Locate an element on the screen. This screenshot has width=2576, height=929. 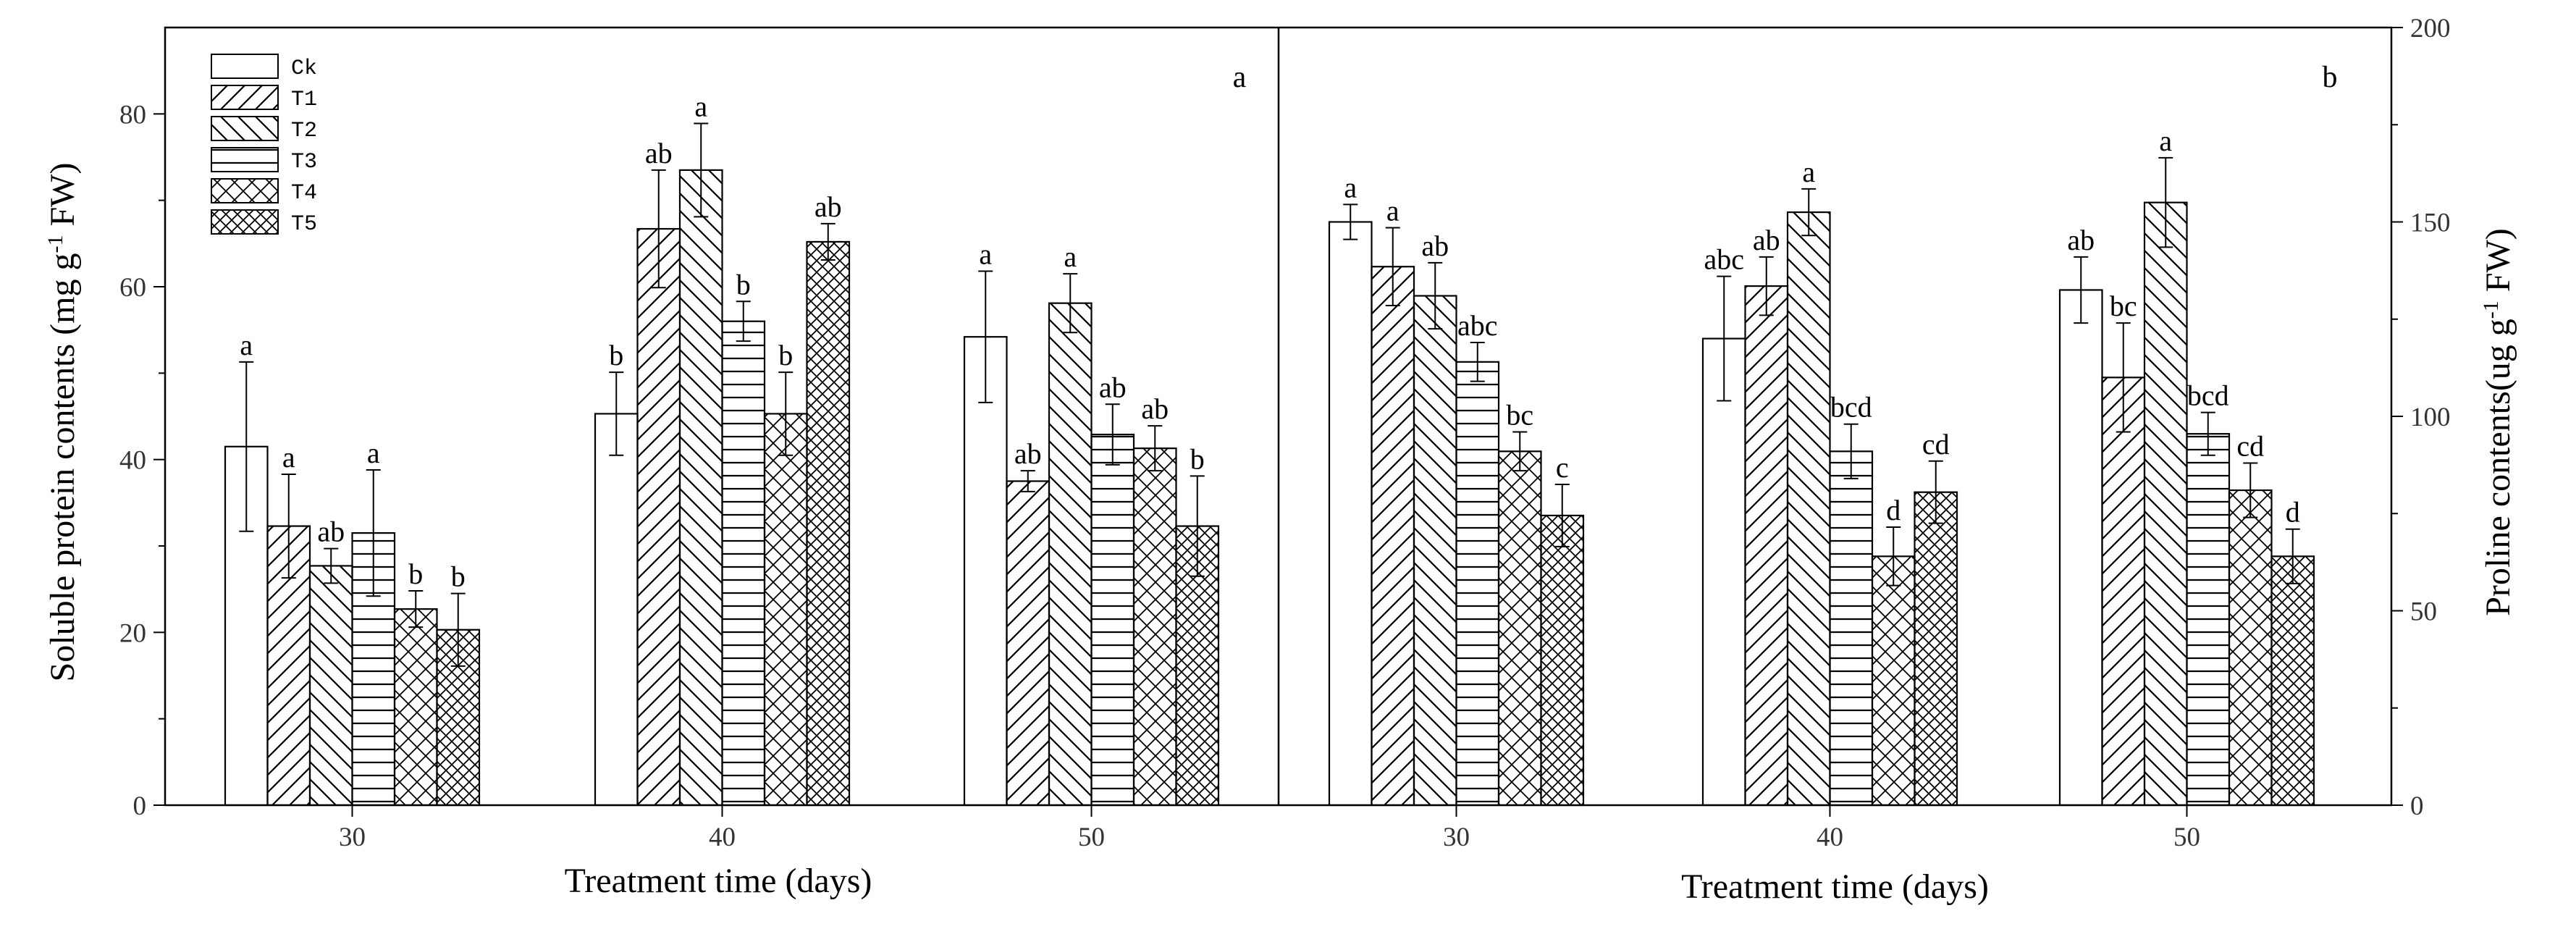
legend-label: T4 is located at coordinates (304, 193).